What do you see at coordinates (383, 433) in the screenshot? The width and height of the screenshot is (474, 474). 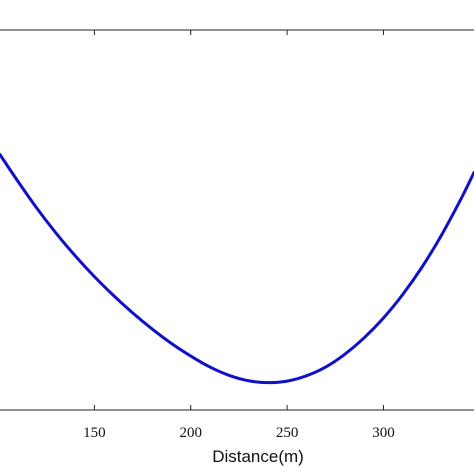 I see `x-tick-label: 300` at bounding box center [383, 433].